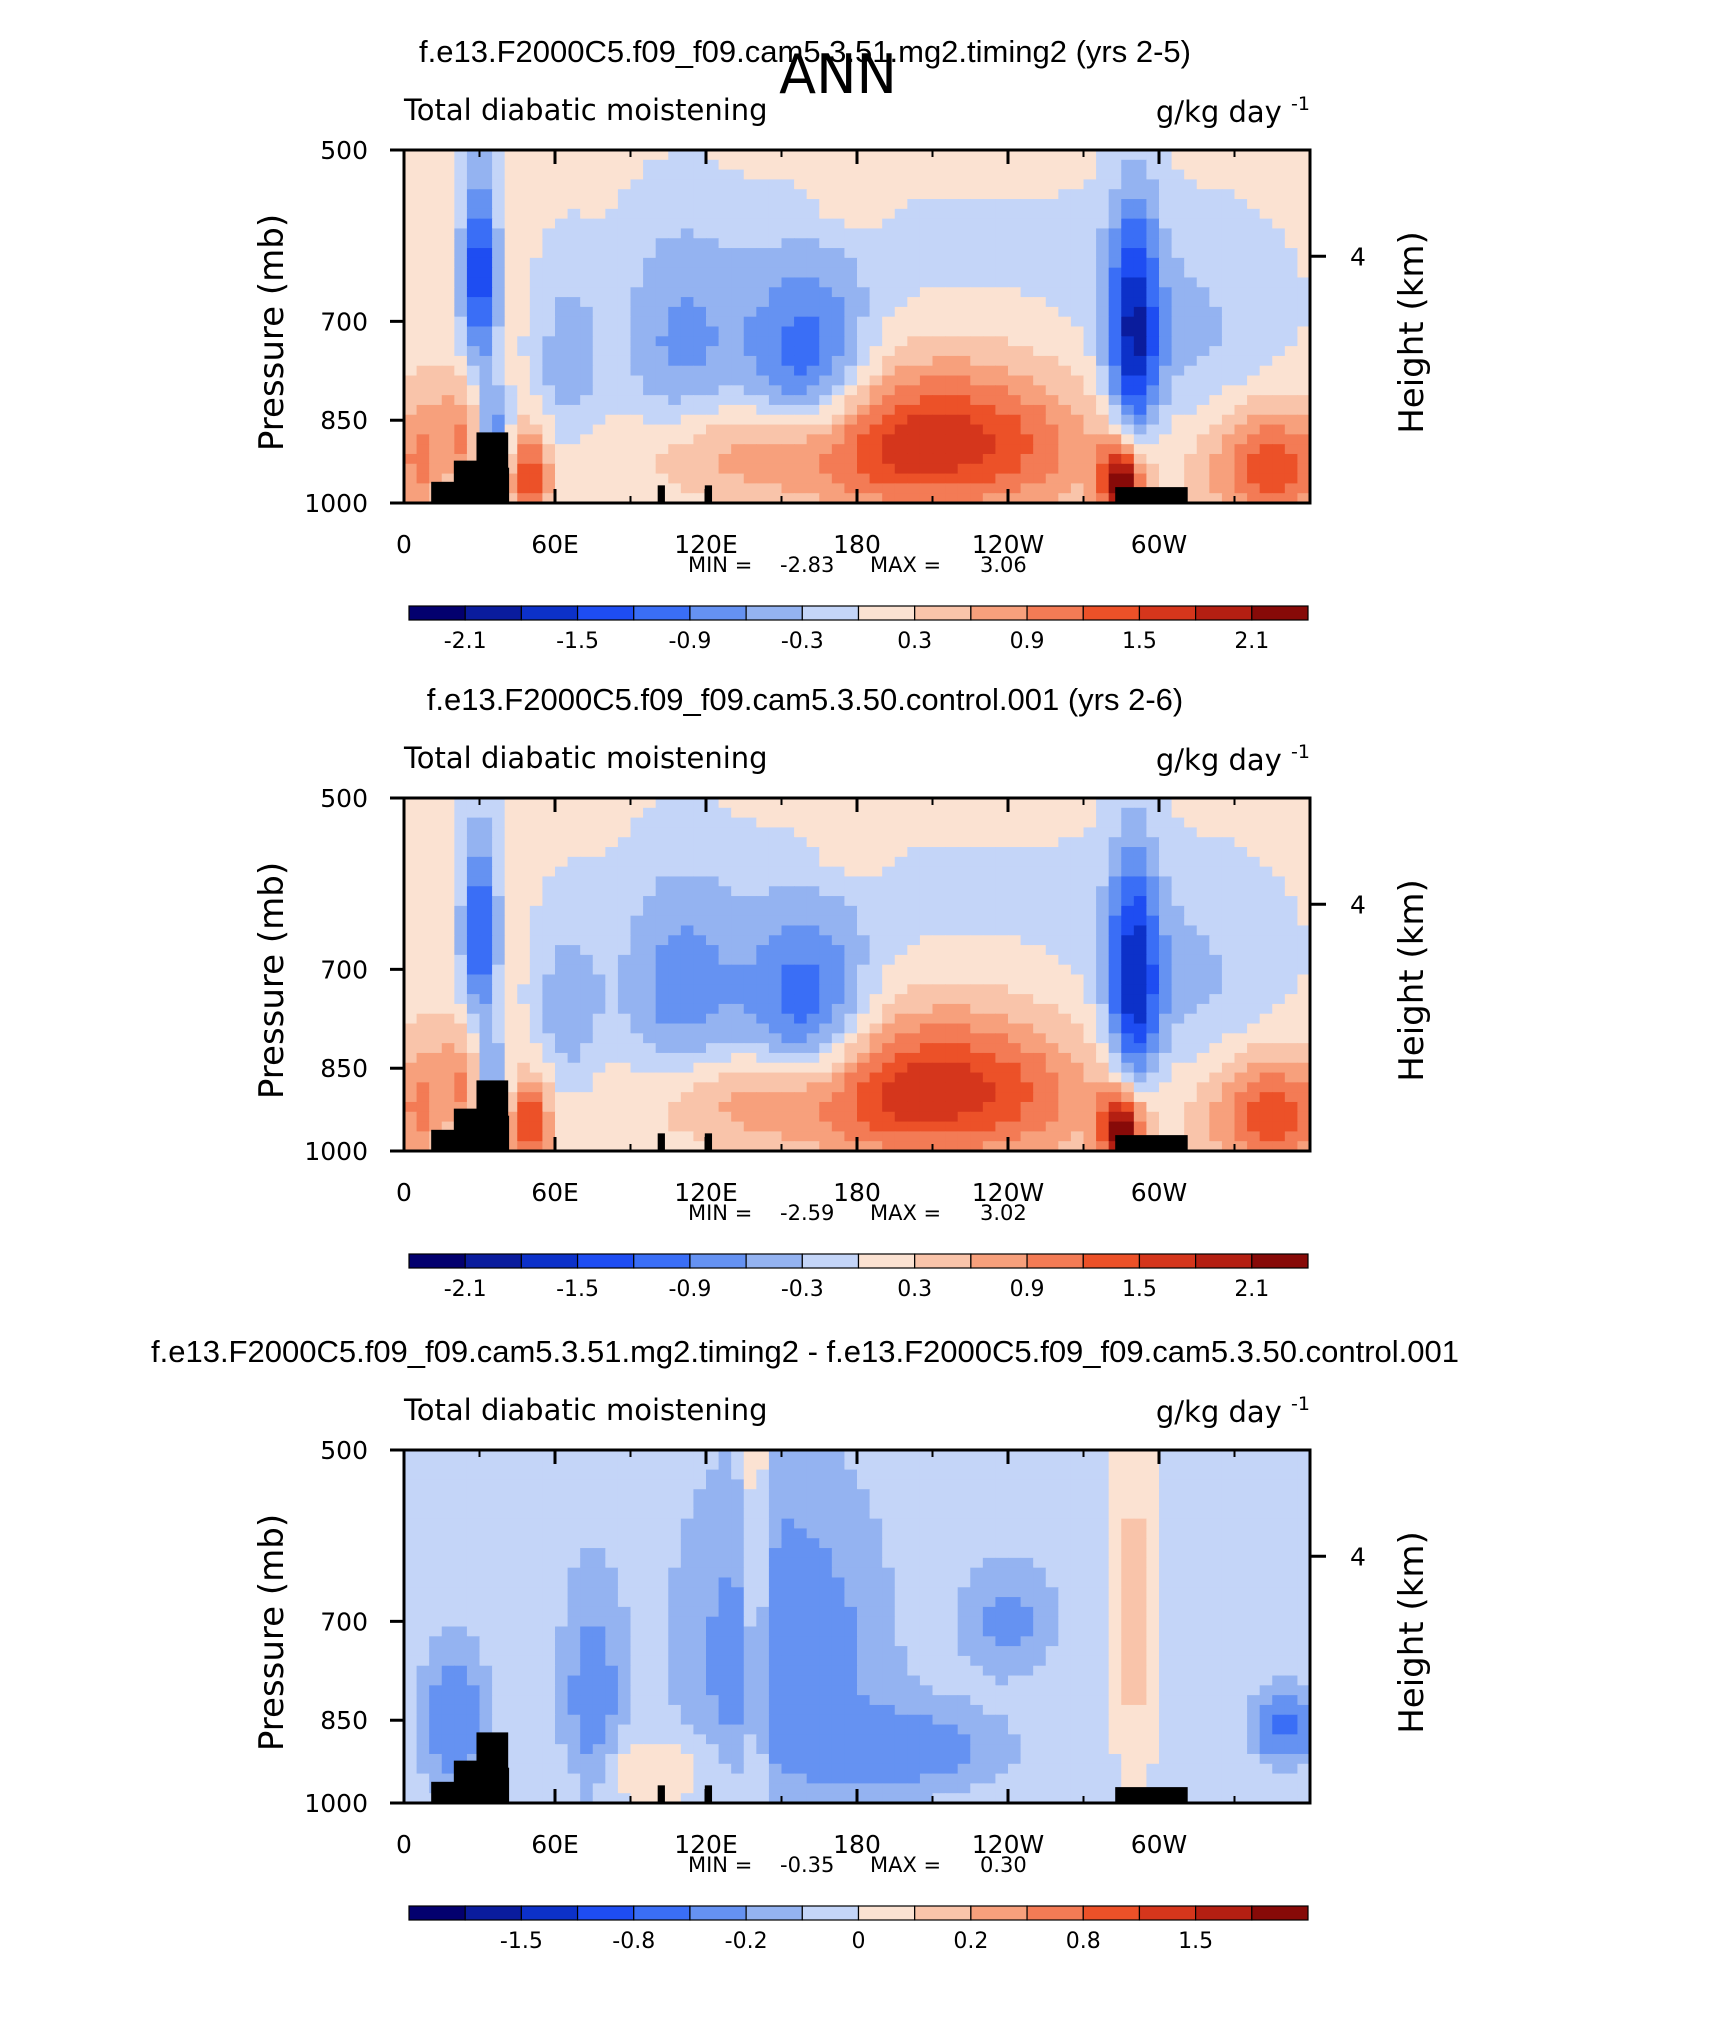 The image size is (1710, 2038). Describe the element at coordinates (1358, 256) in the screenshot. I see `y2-tick-label: 4` at that location.